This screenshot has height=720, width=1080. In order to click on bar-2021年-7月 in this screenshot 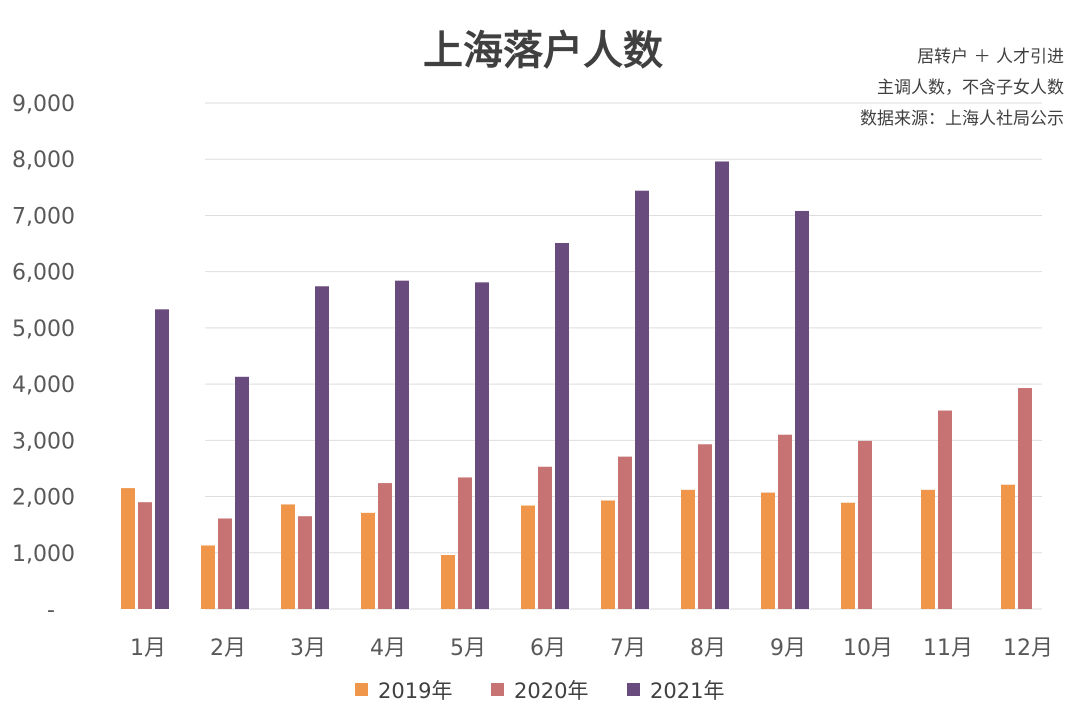, I will do `click(642, 399)`.